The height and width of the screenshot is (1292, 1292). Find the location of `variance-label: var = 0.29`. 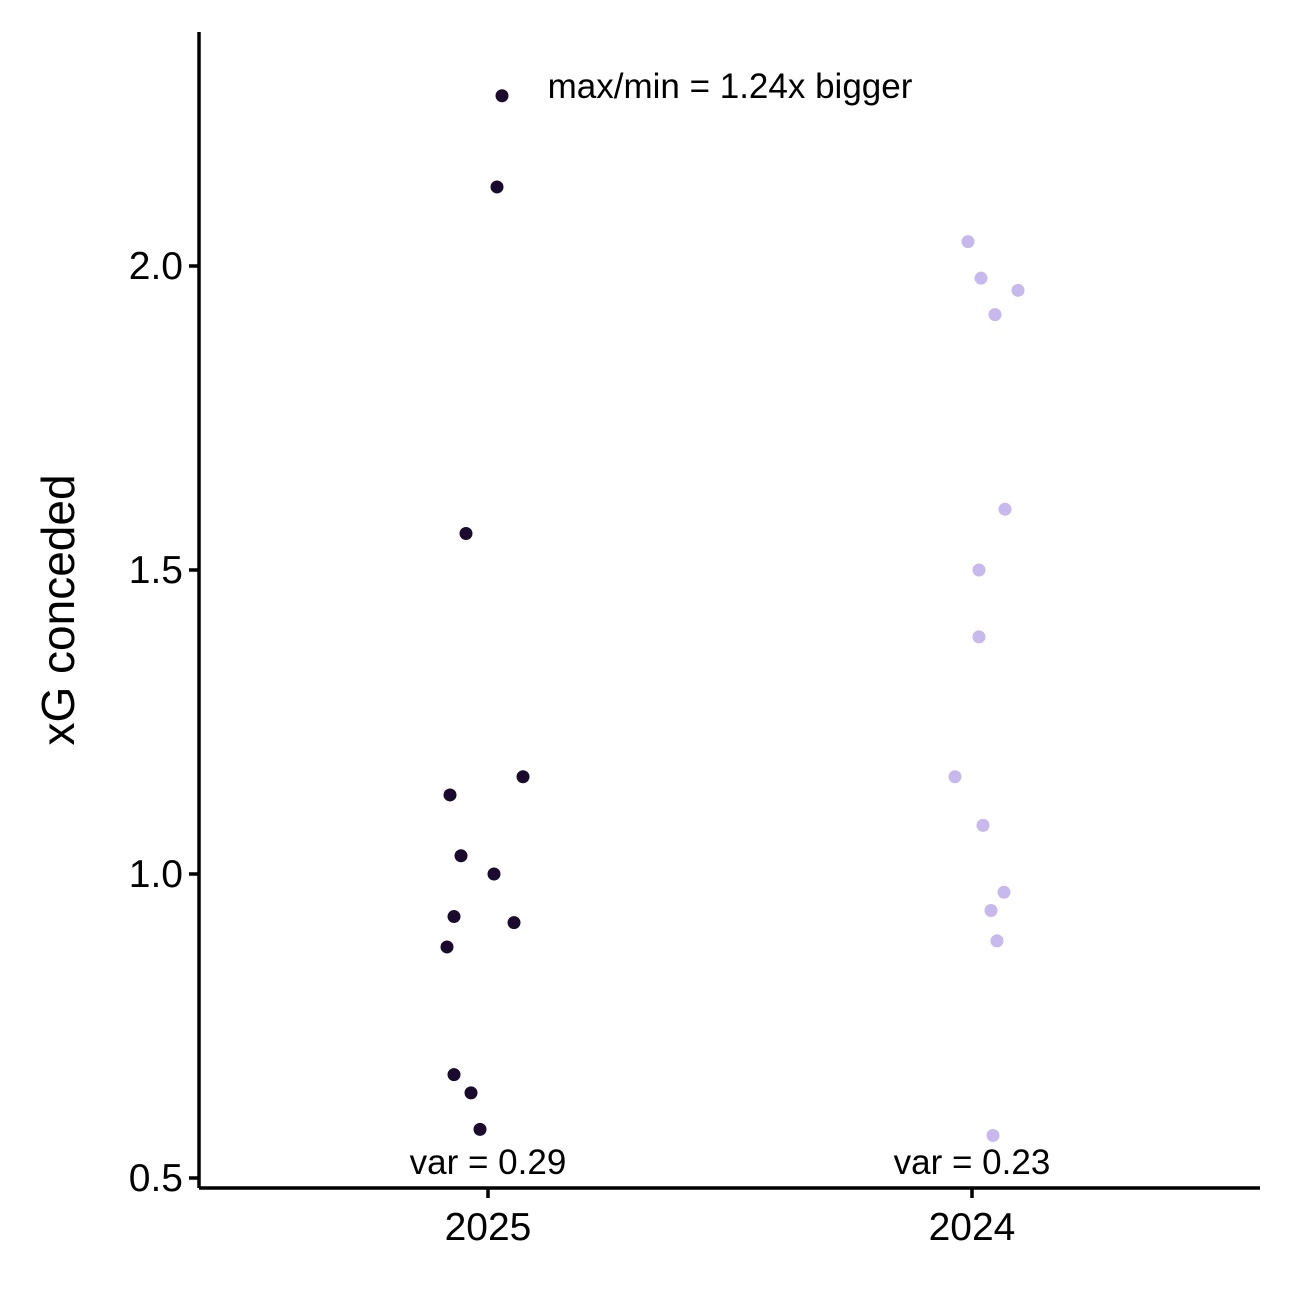

variance-label: var = 0.29 is located at coordinates (488, 1162).